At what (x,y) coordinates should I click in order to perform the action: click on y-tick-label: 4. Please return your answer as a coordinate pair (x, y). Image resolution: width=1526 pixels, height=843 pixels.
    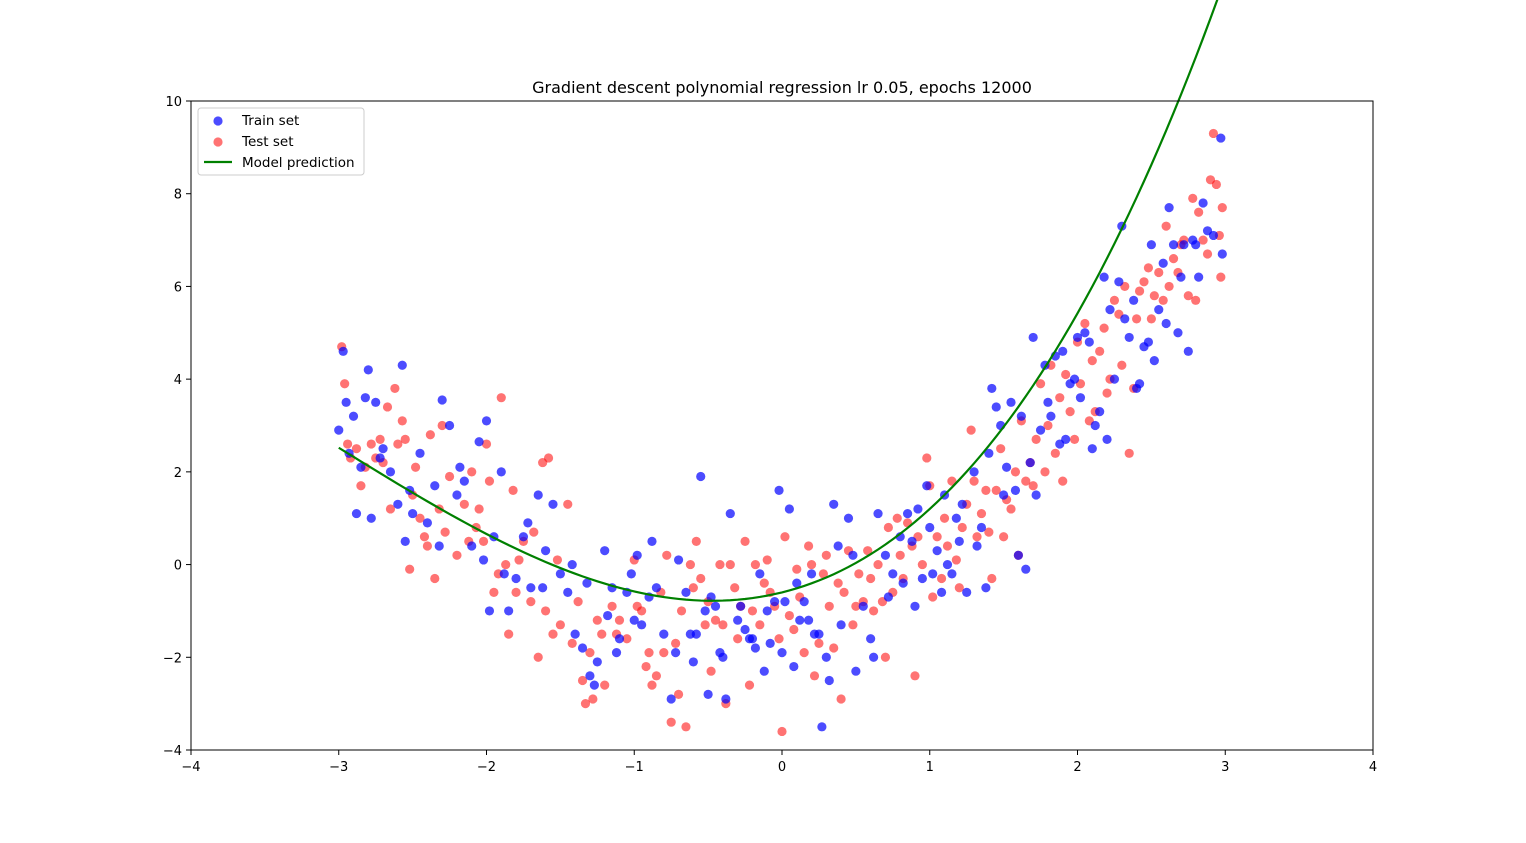
    Looking at the image, I should click on (178, 380).